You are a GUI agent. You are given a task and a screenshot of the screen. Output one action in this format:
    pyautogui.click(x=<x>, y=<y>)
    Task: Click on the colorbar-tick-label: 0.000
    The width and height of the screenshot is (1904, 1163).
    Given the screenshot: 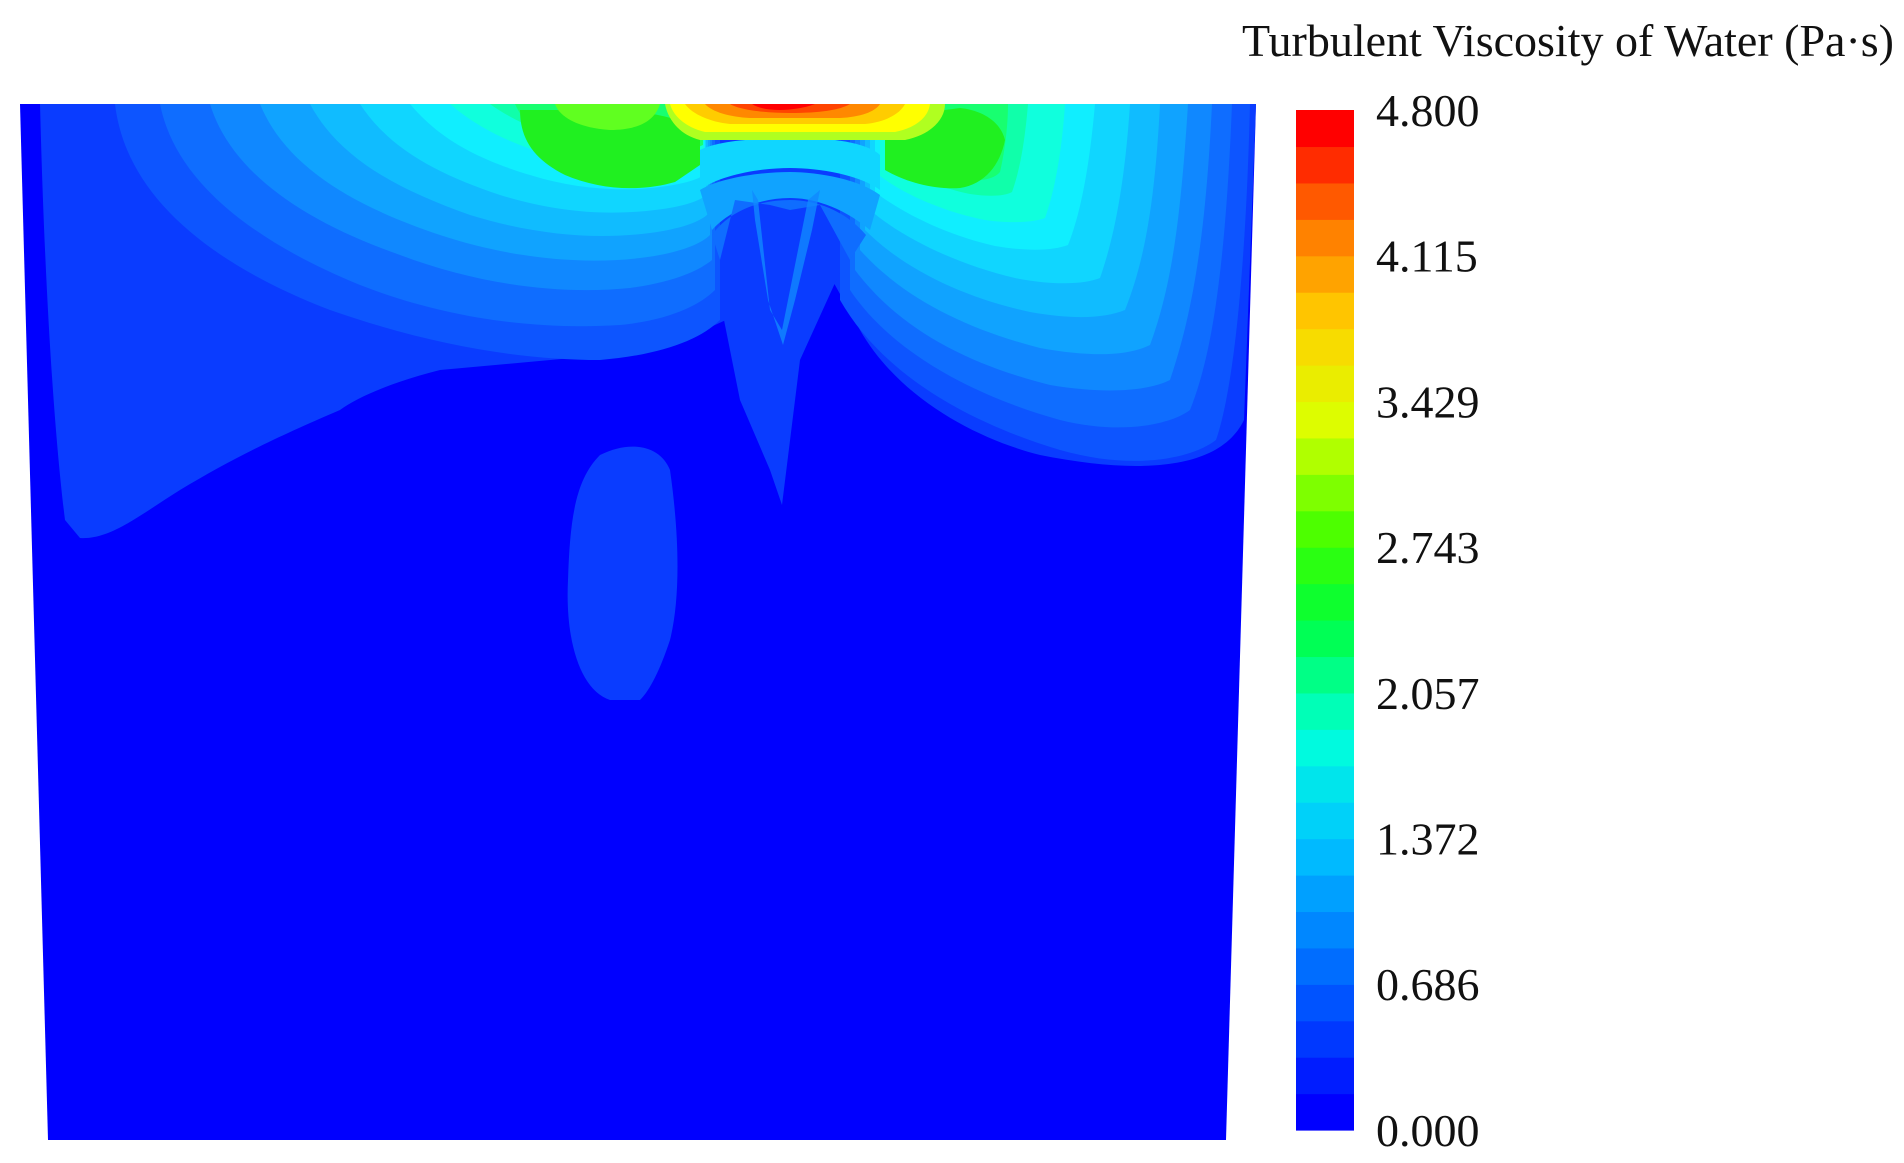 What is the action you would take?
    pyautogui.click(x=1428, y=1130)
    